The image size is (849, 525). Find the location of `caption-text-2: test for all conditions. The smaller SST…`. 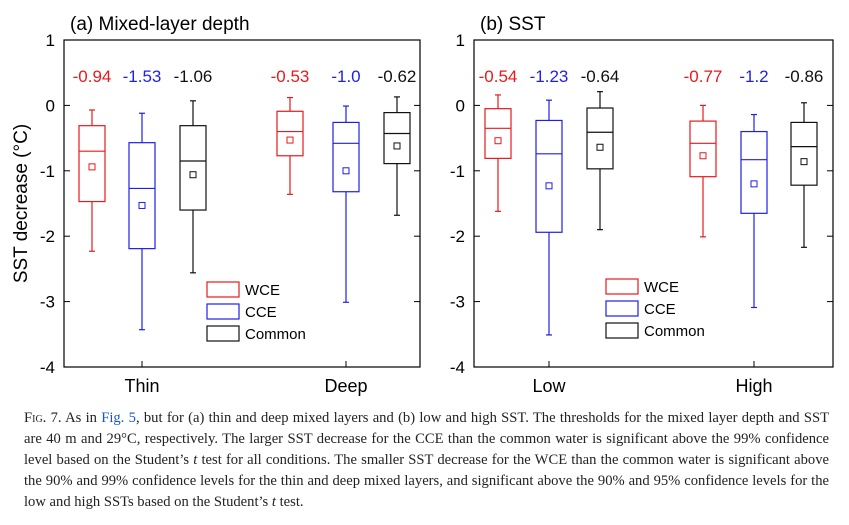

caption-text-2: test for all conditions. The smaller SST… is located at coordinates (426, 481).